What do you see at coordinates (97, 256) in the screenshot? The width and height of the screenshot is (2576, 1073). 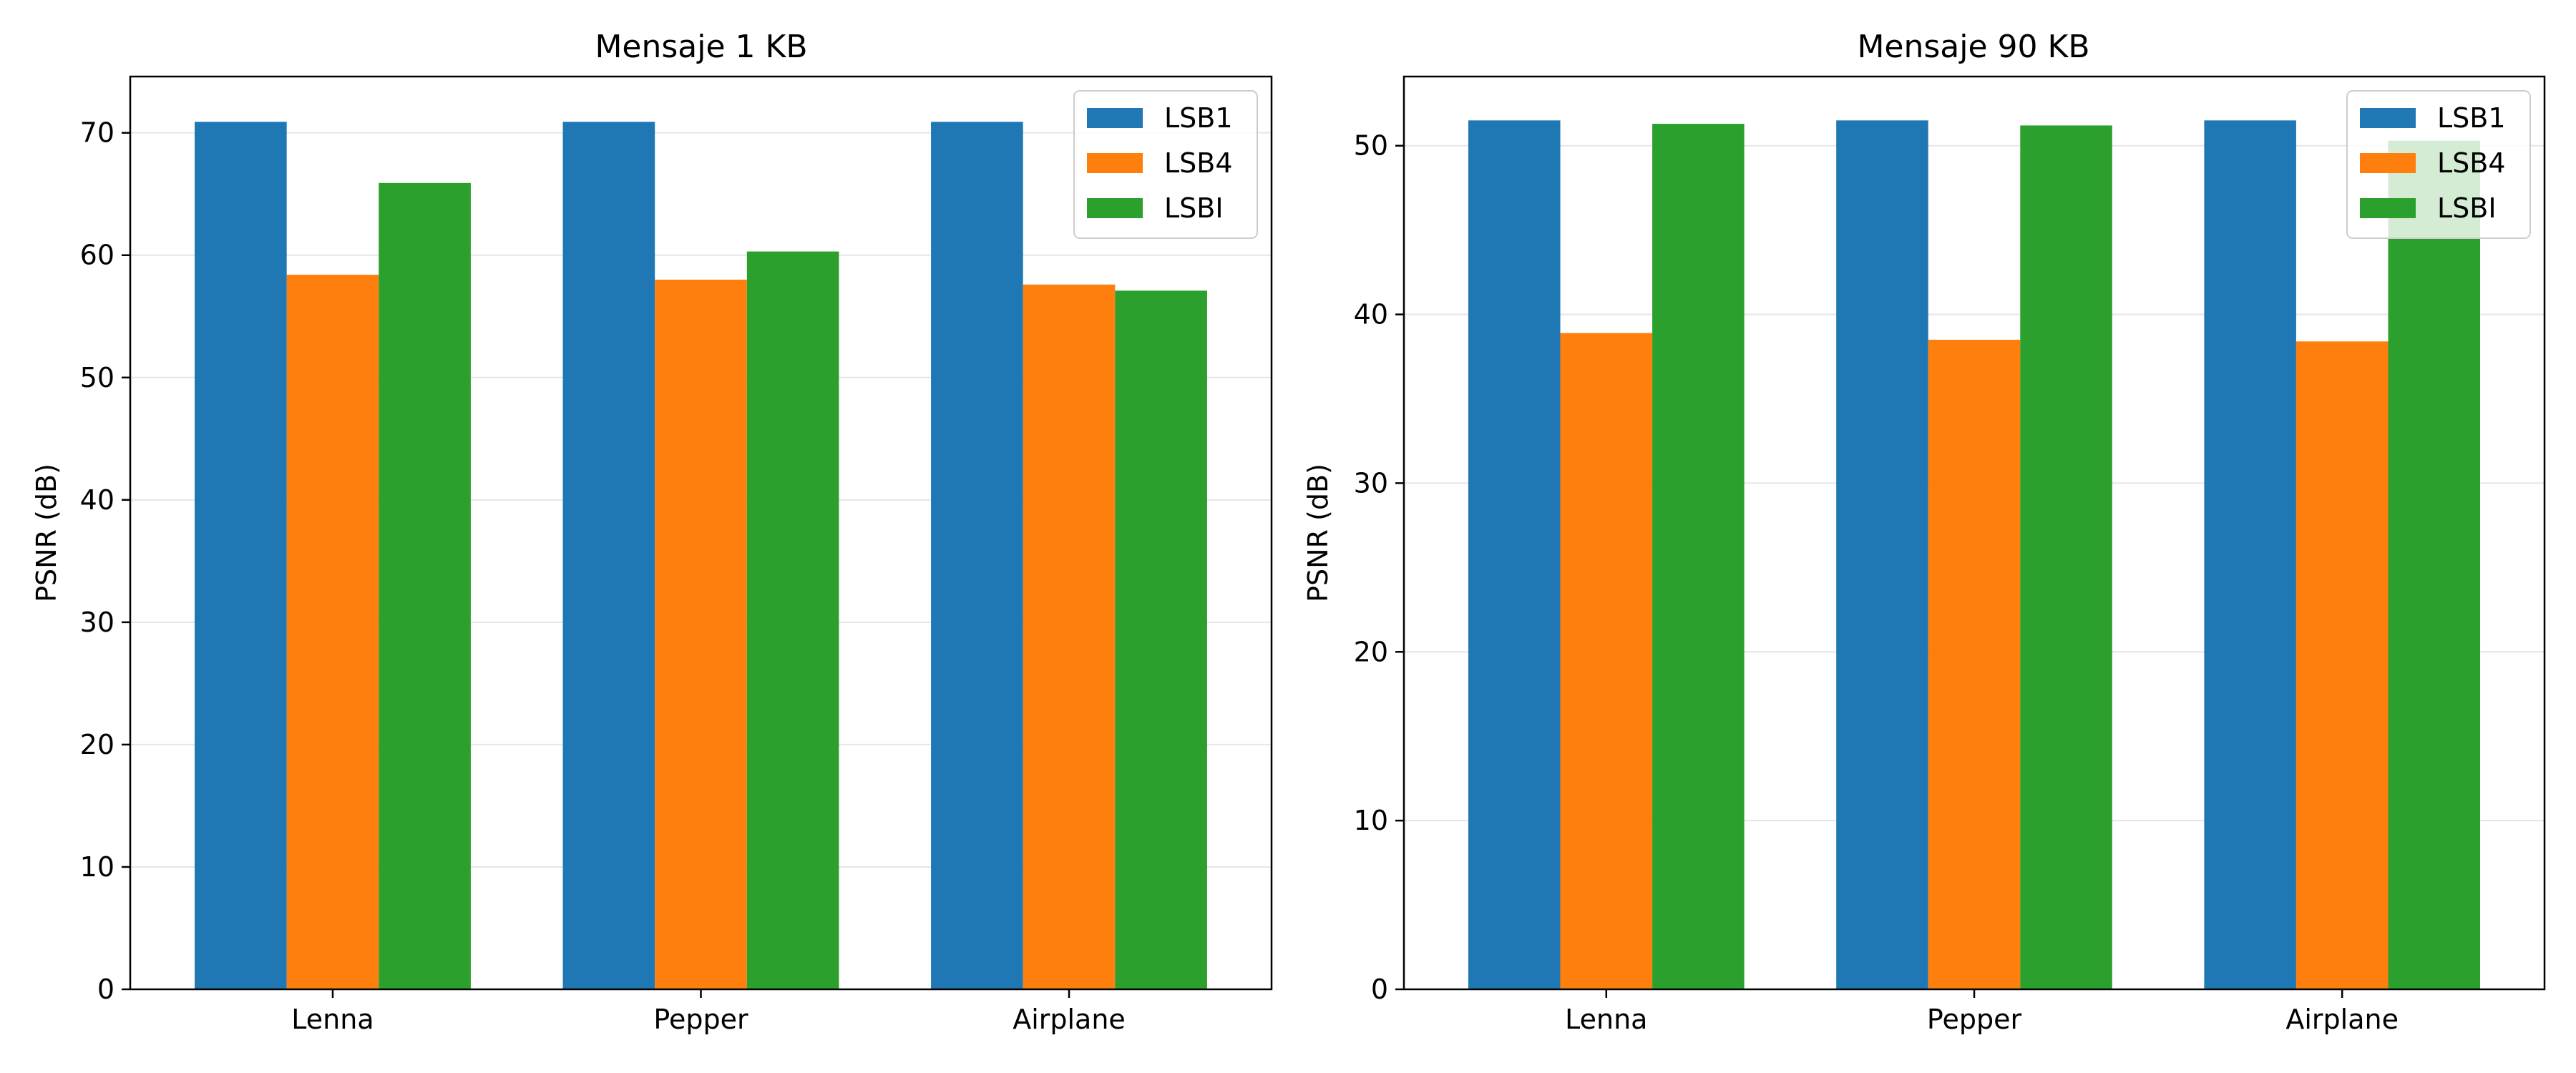 I see `y-tick-label: 60` at bounding box center [97, 256].